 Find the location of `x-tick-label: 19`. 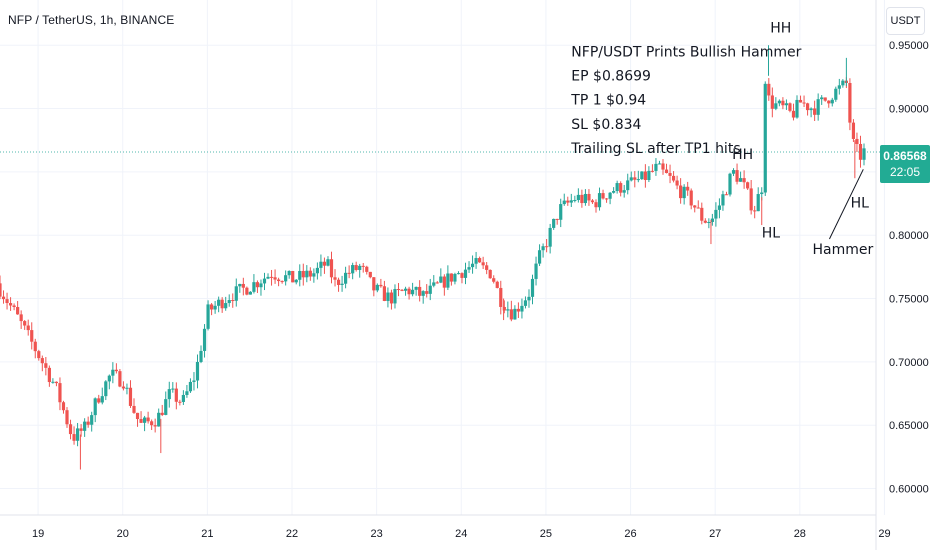

x-tick-label: 19 is located at coordinates (38, 534).